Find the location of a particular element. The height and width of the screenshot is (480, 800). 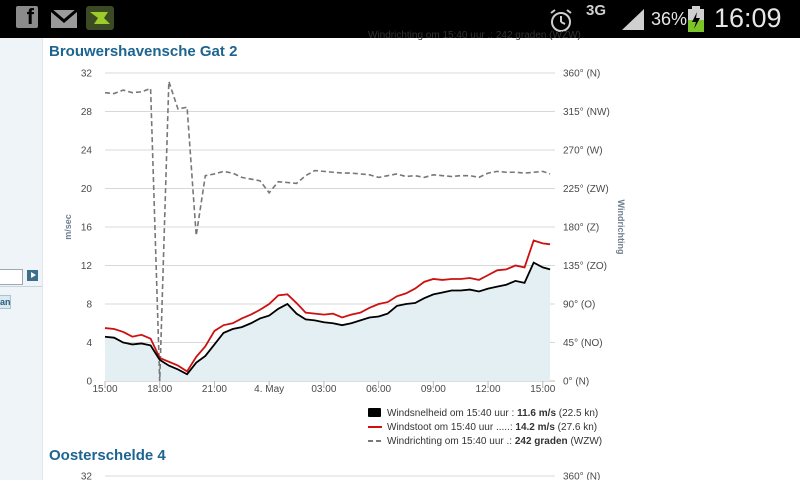

legend-label: Windstoot om 15:40 uur .....: is located at coordinates (450, 427).